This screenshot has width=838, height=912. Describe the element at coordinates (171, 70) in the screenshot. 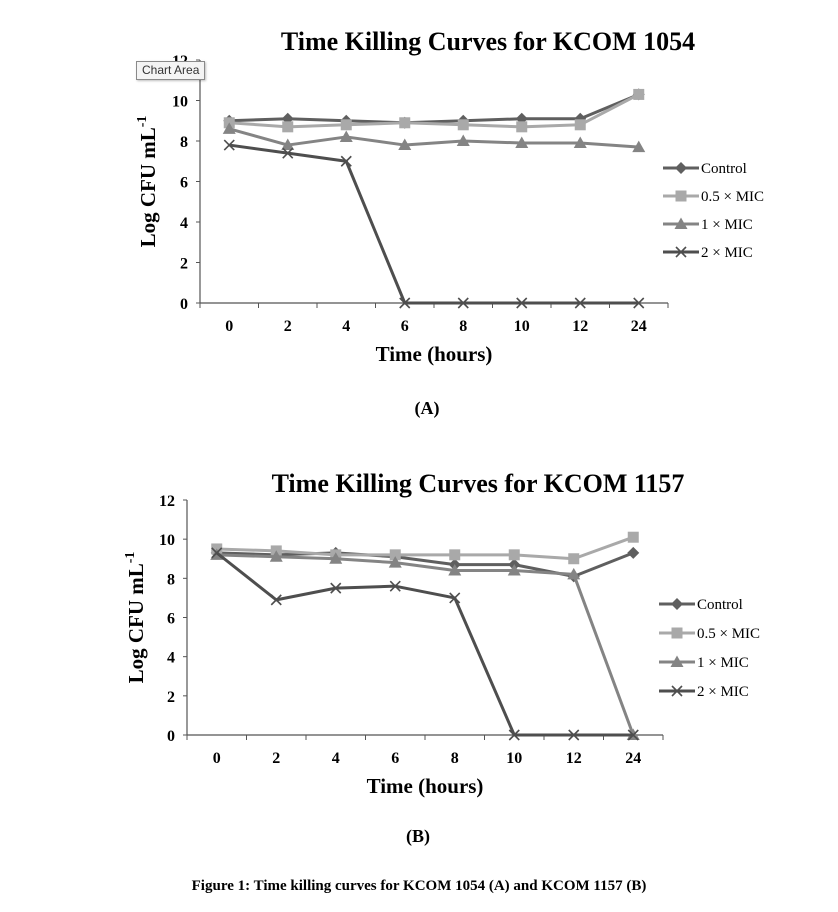

I see `chart-area-tooltip: Chart Area` at that location.